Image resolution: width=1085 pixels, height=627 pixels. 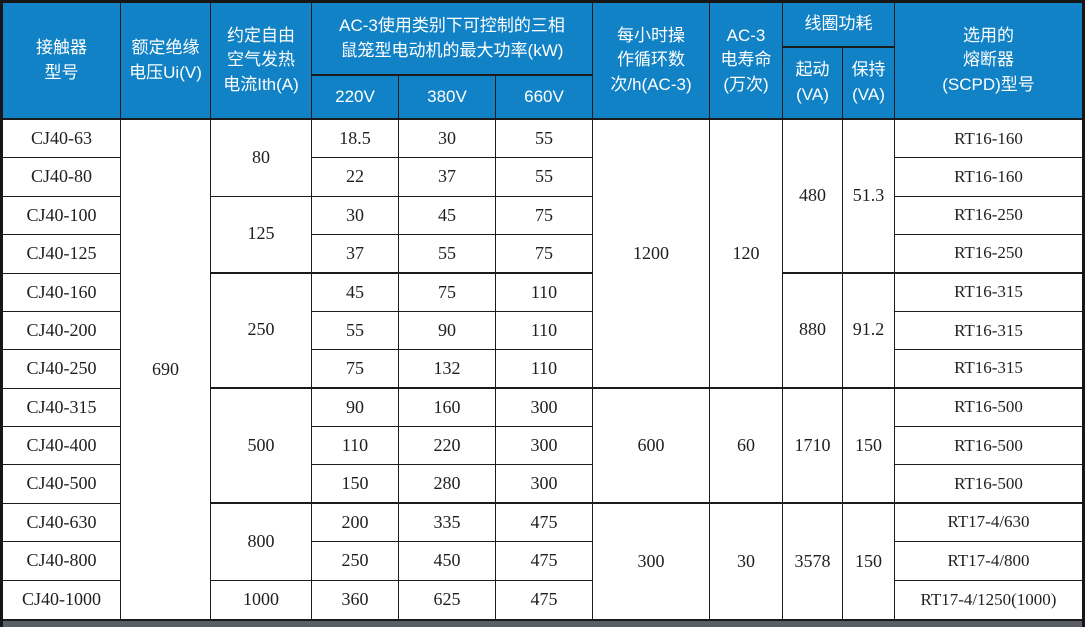 I want to click on ith-cell: 125, so click(x=261, y=235).